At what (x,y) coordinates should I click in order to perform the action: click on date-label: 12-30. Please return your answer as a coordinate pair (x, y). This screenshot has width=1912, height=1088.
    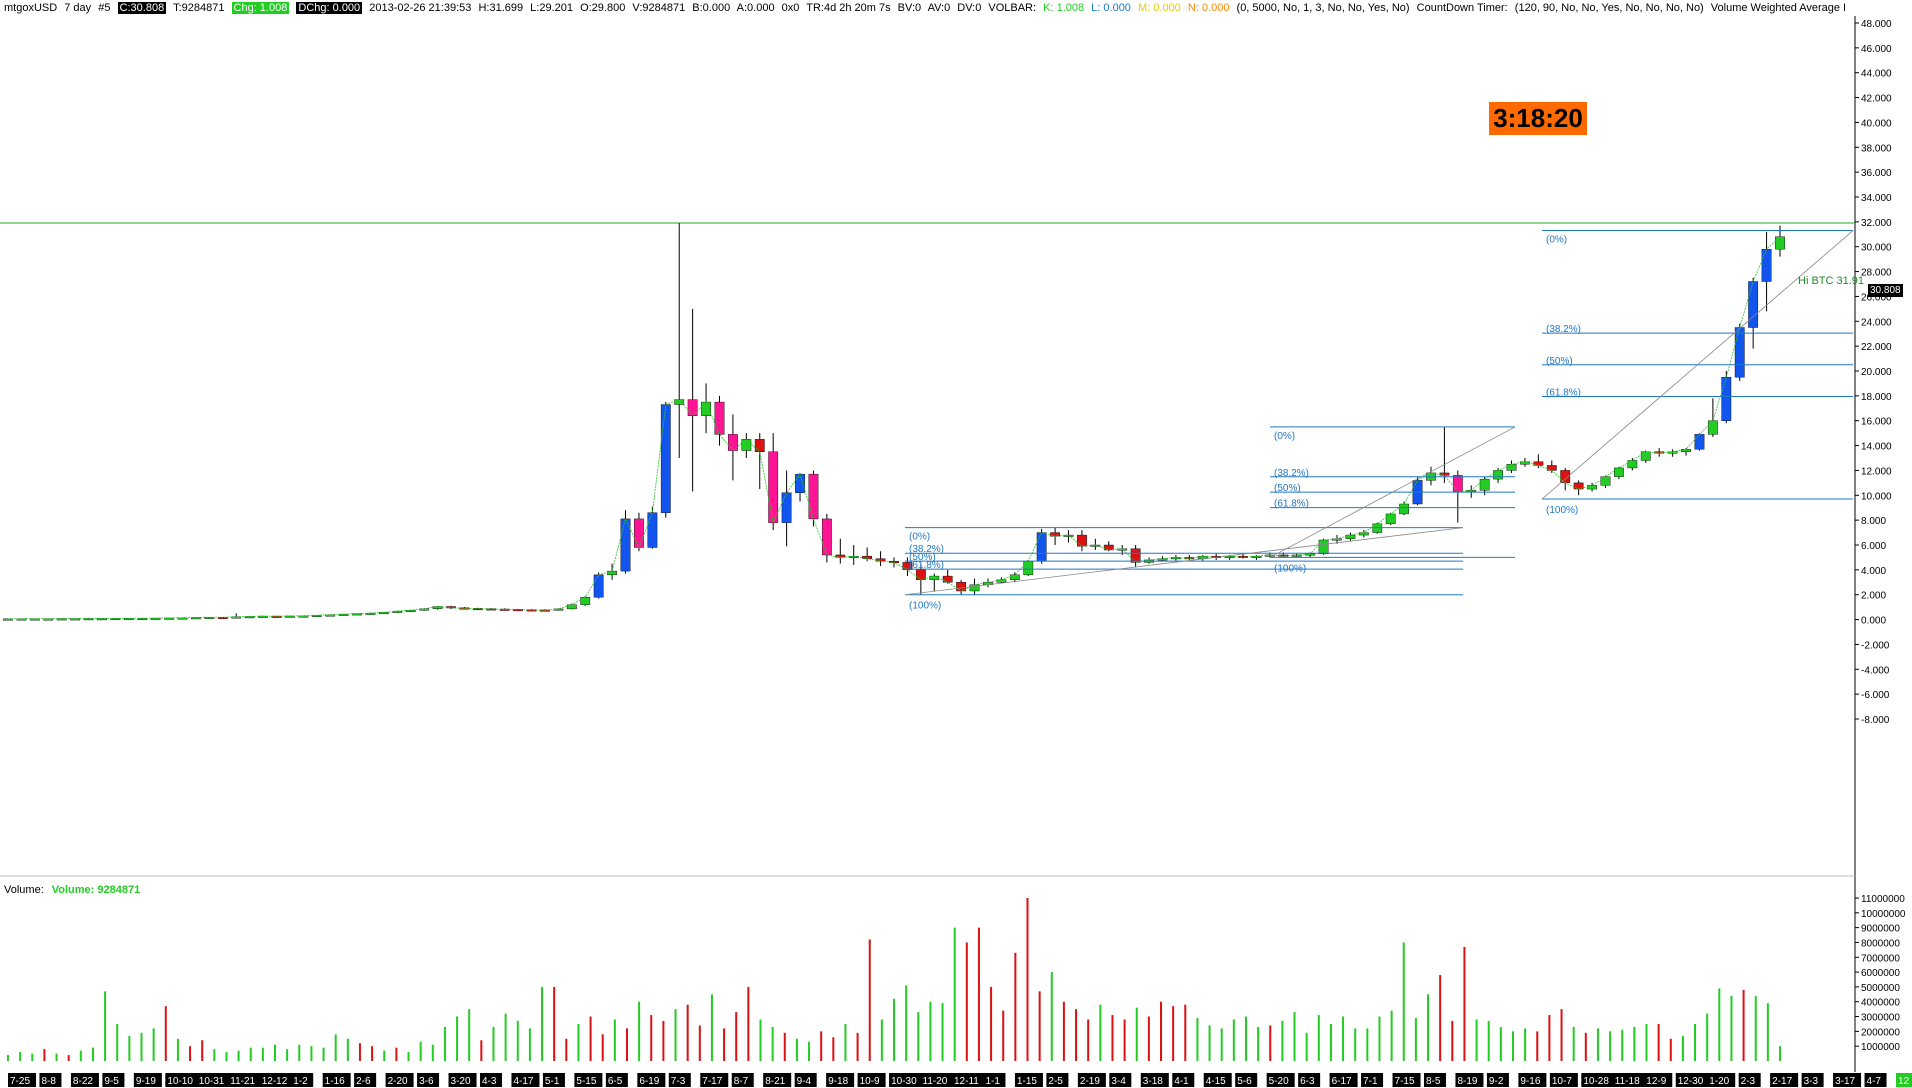
    Looking at the image, I should click on (1691, 1081).